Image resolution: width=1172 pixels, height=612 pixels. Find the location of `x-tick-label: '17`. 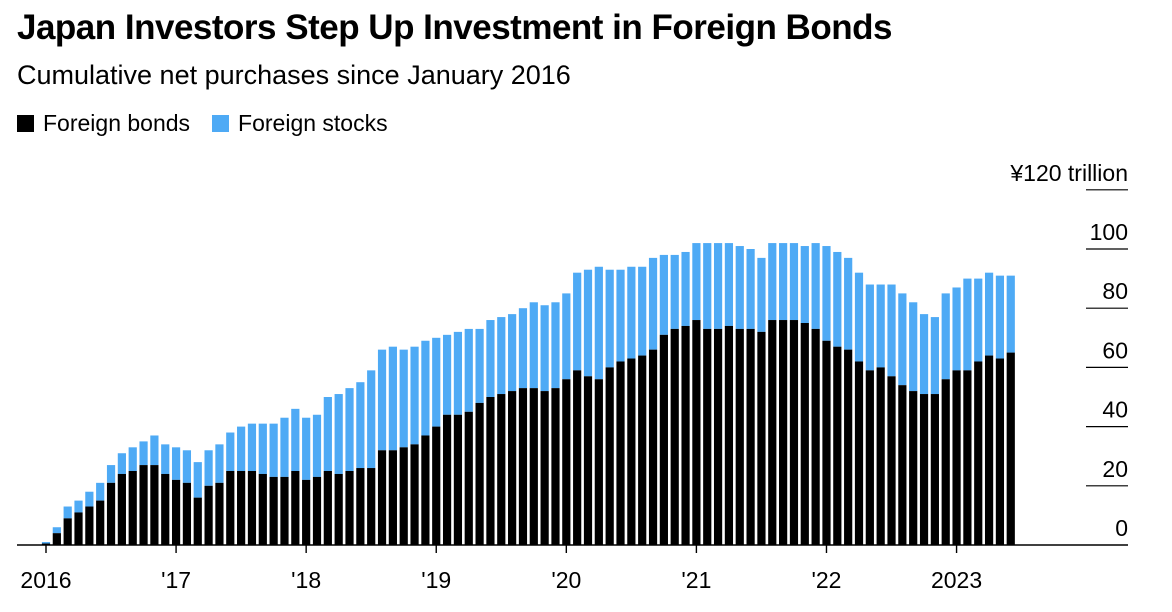

x-tick-label: '17 is located at coordinates (176, 580).